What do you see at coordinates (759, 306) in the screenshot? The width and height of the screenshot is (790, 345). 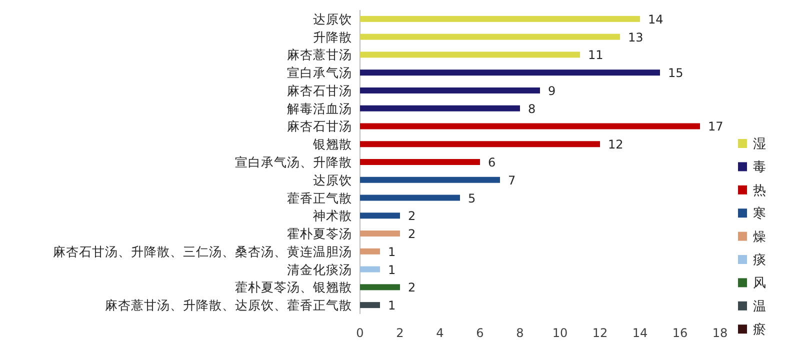 I see `legend-label: 温` at bounding box center [759, 306].